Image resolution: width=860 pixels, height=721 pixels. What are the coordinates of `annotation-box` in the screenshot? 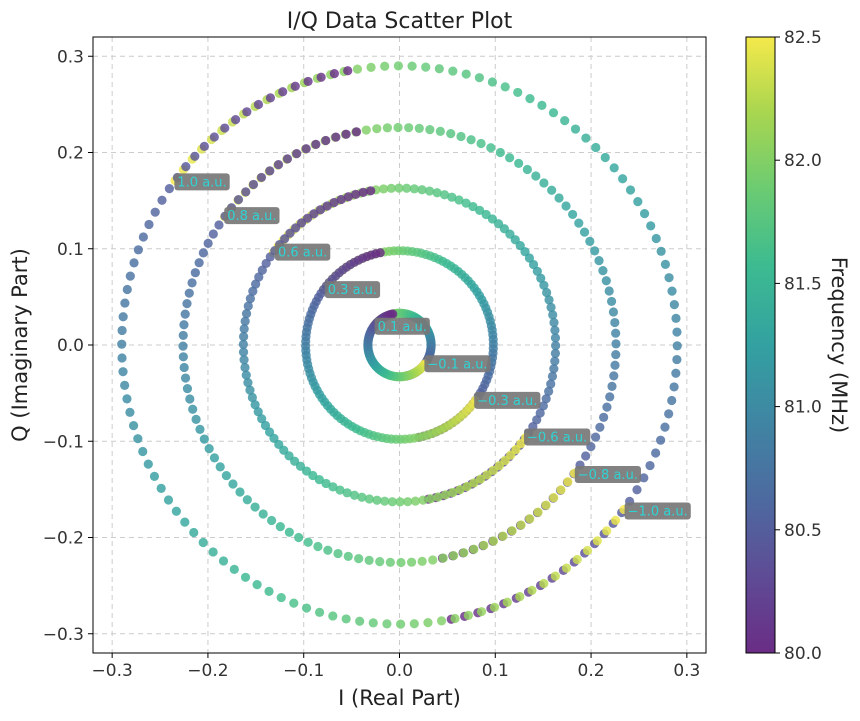 It's located at (507, 400).